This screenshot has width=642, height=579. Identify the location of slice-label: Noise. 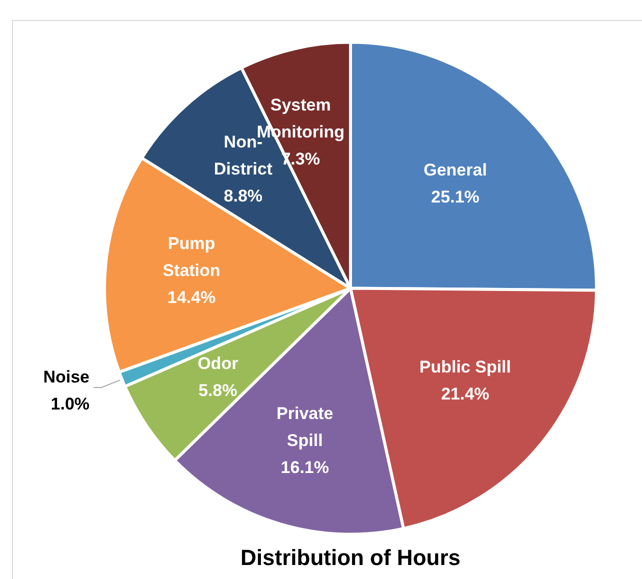
(66, 377).